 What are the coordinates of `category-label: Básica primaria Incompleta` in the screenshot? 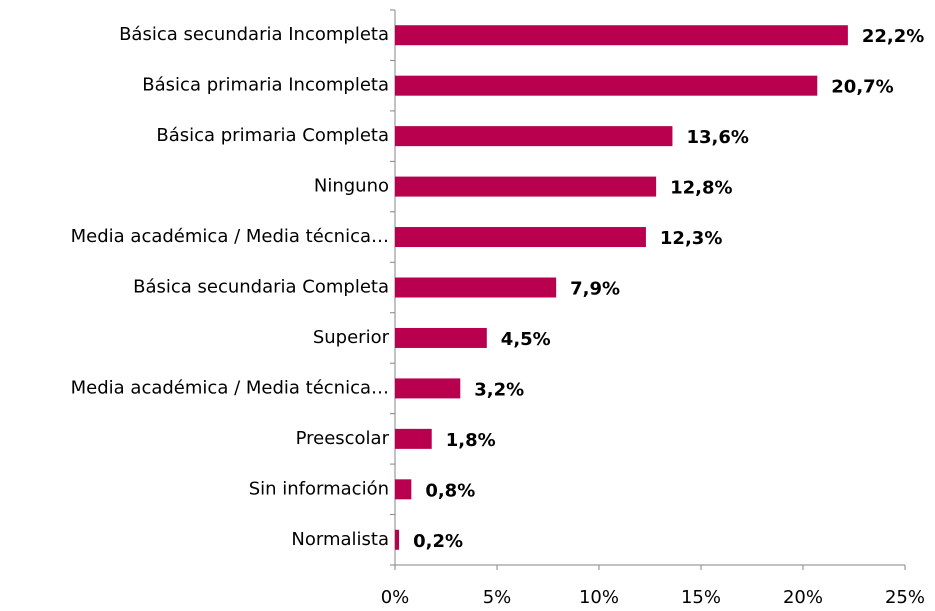 It's located at (265, 85).